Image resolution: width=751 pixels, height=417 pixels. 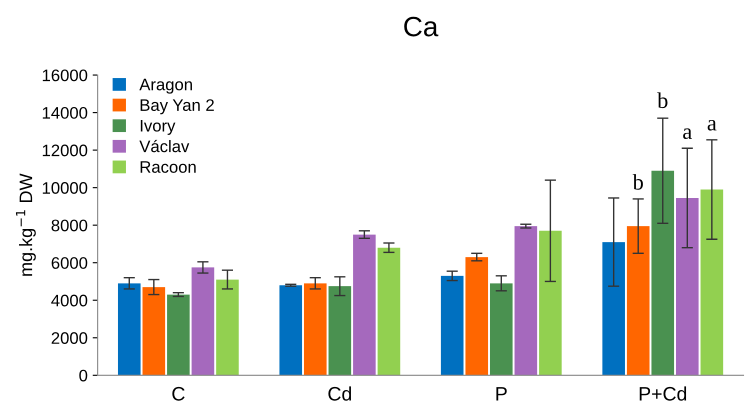 What do you see at coordinates (340, 393) in the screenshot?
I see `x-tick-label: Cd` at bounding box center [340, 393].